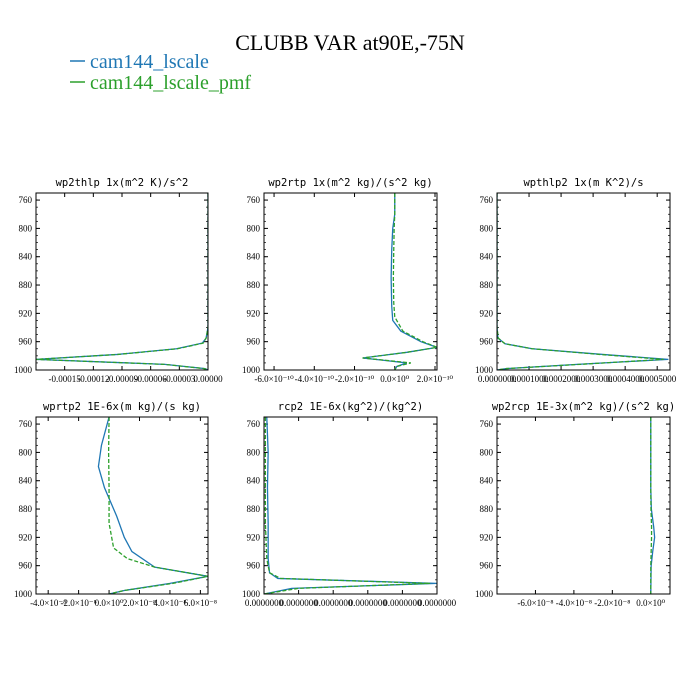 The height and width of the screenshot is (700, 700). Describe the element at coordinates (350, 407) in the screenshot. I see `panel-title: rcp2 1E-6x(kg^2)/(kg^2)` at that location.